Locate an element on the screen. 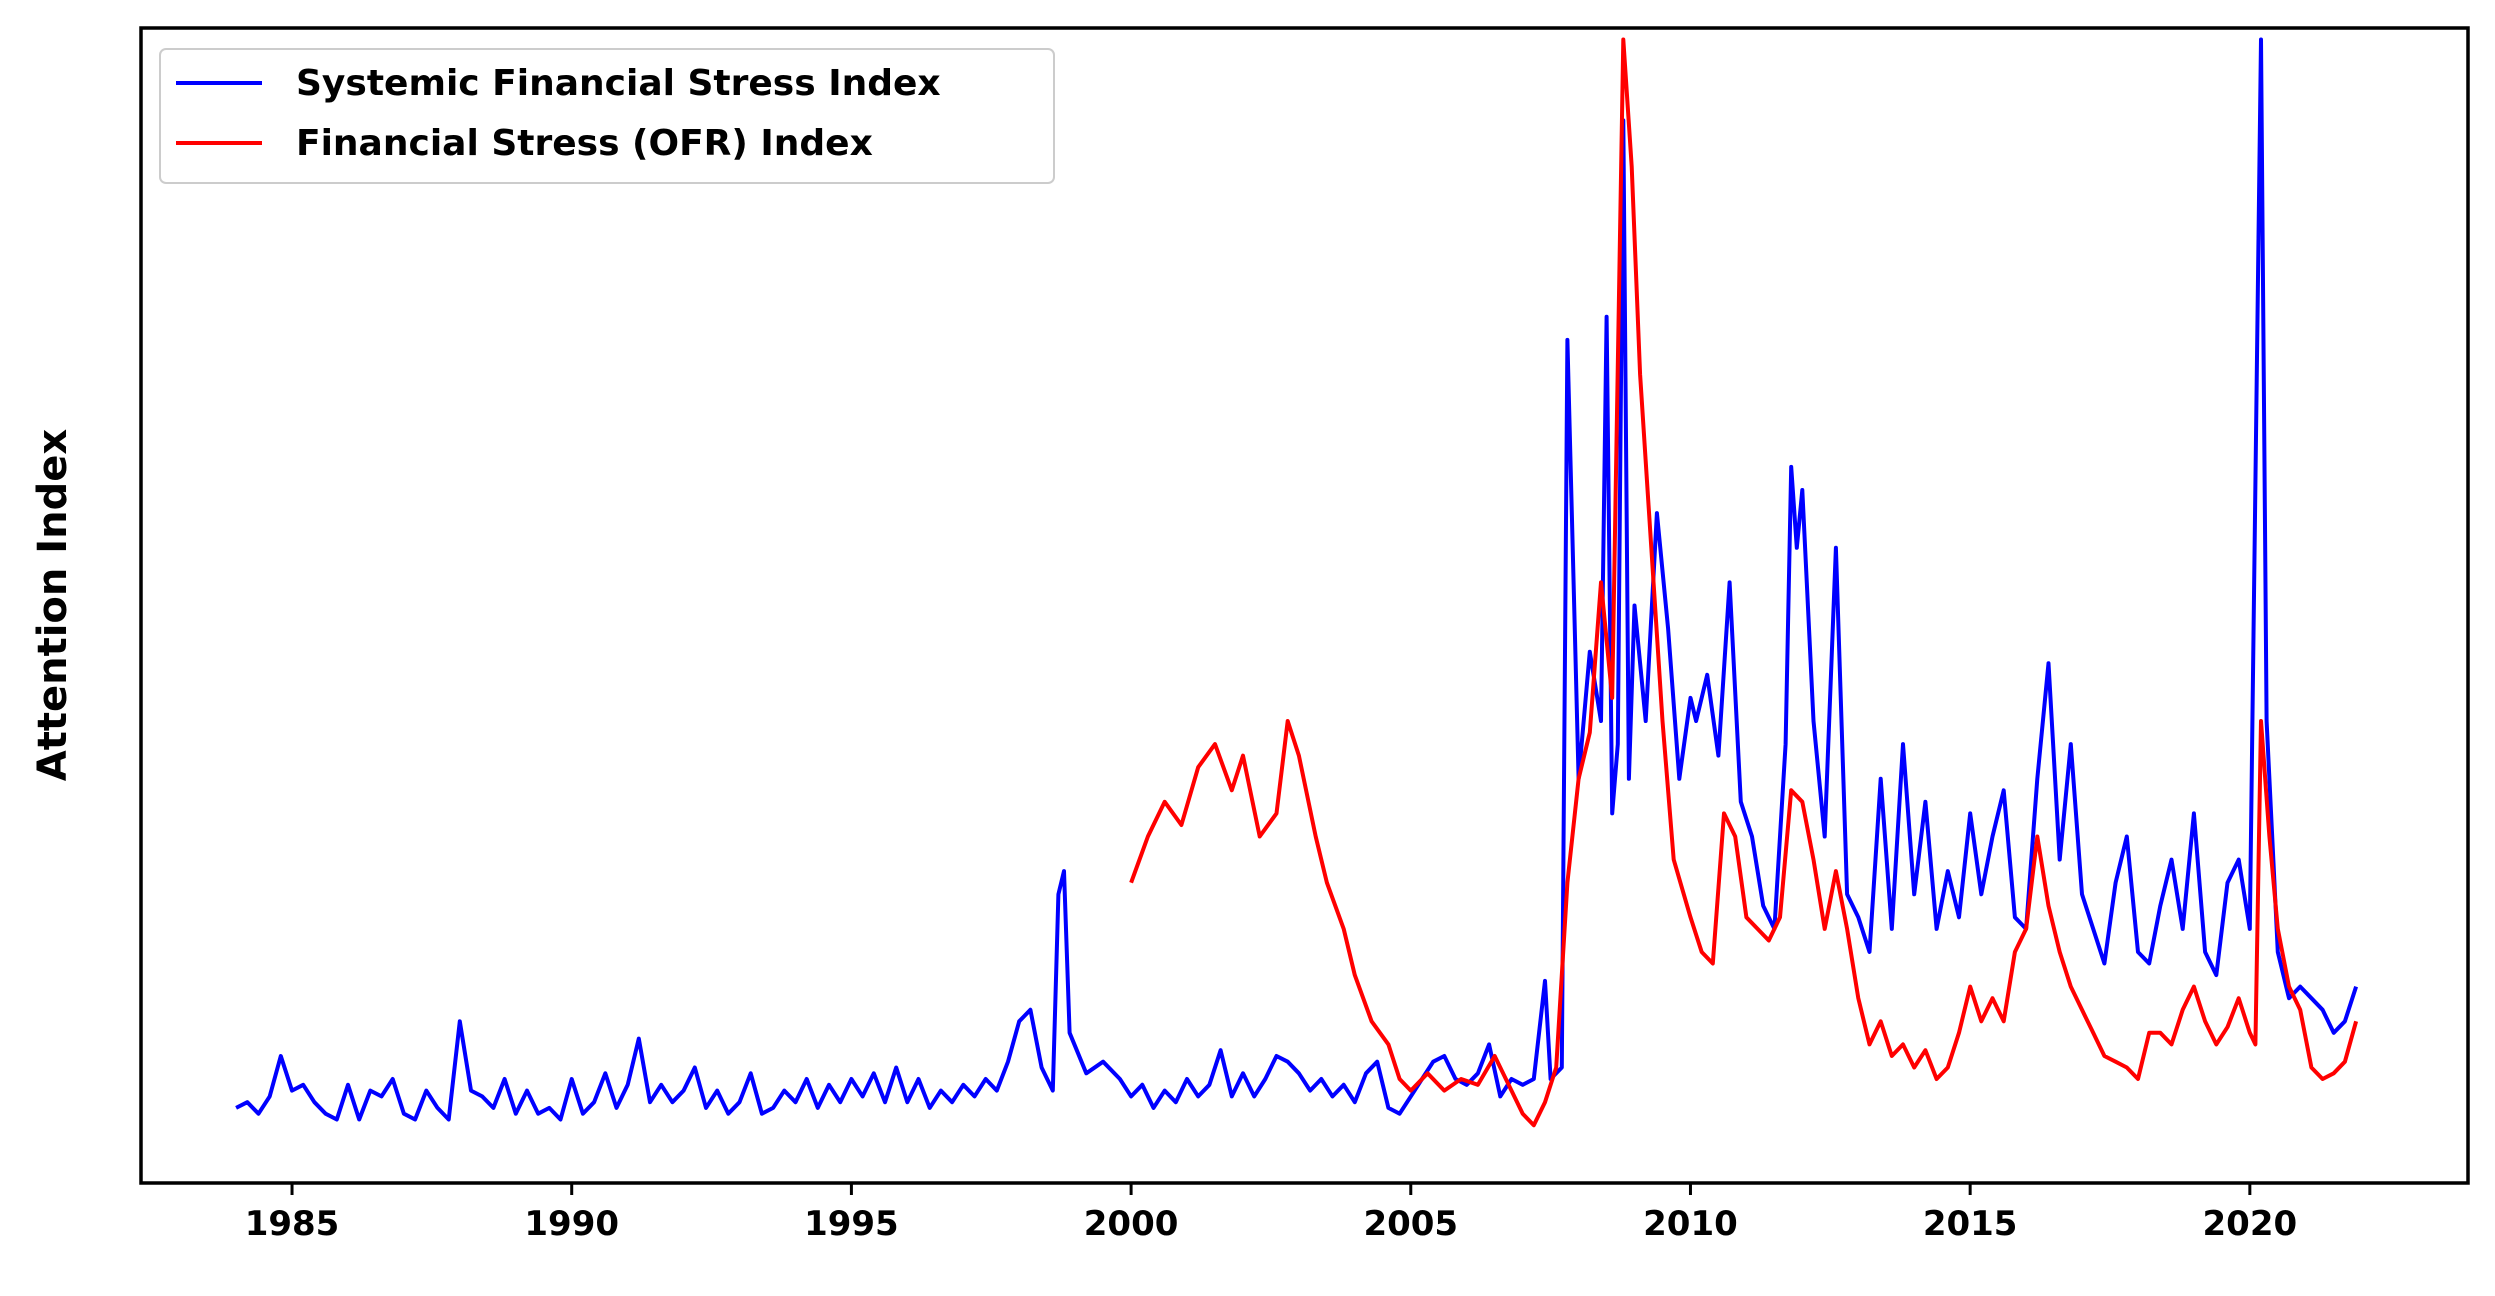 This screenshot has width=2495, height=1296. x-tick-label: 2010 is located at coordinates (1690, 1224).